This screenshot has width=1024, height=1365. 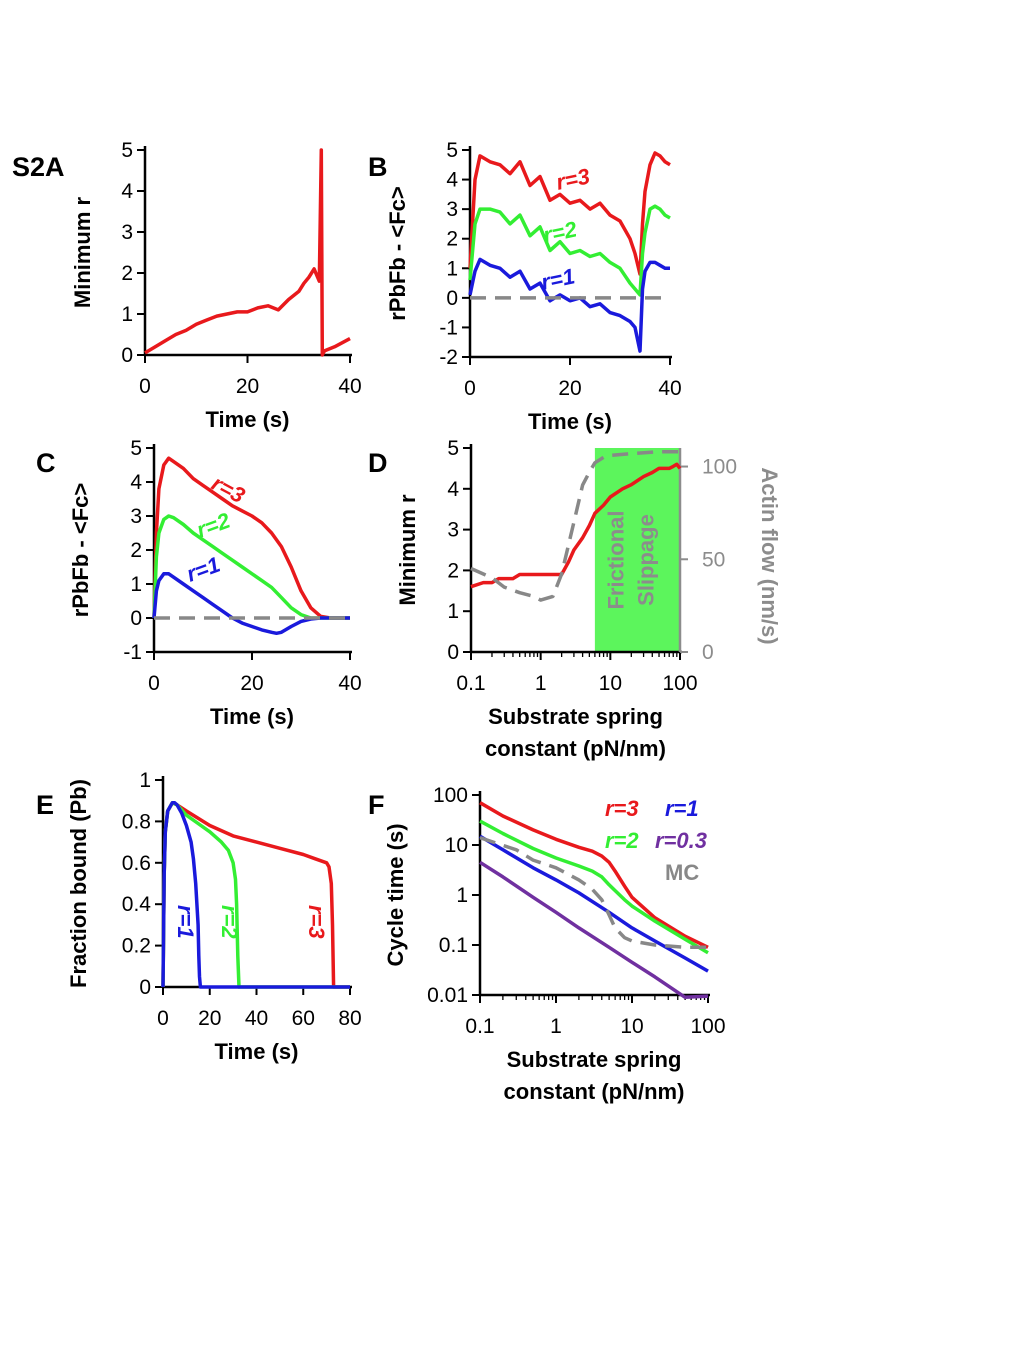 What do you see at coordinates (719, 467) in the screenshot?
I see `y2-tick-label: 100` at bounding box center [719, 467].